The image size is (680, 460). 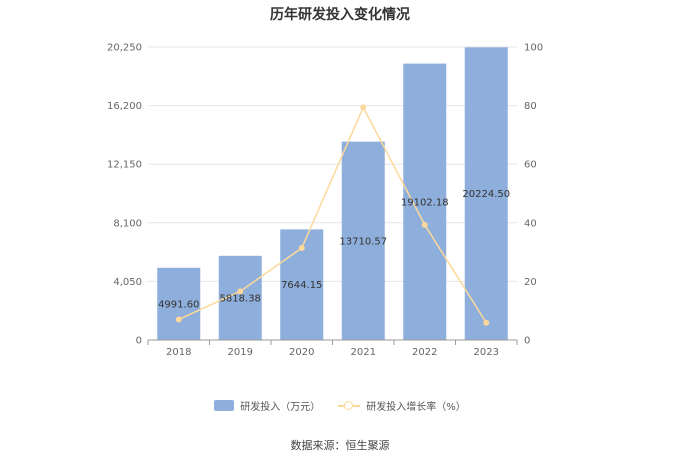 I want to click on bar-value-label: 5818.38, so click(x=240, y=298).